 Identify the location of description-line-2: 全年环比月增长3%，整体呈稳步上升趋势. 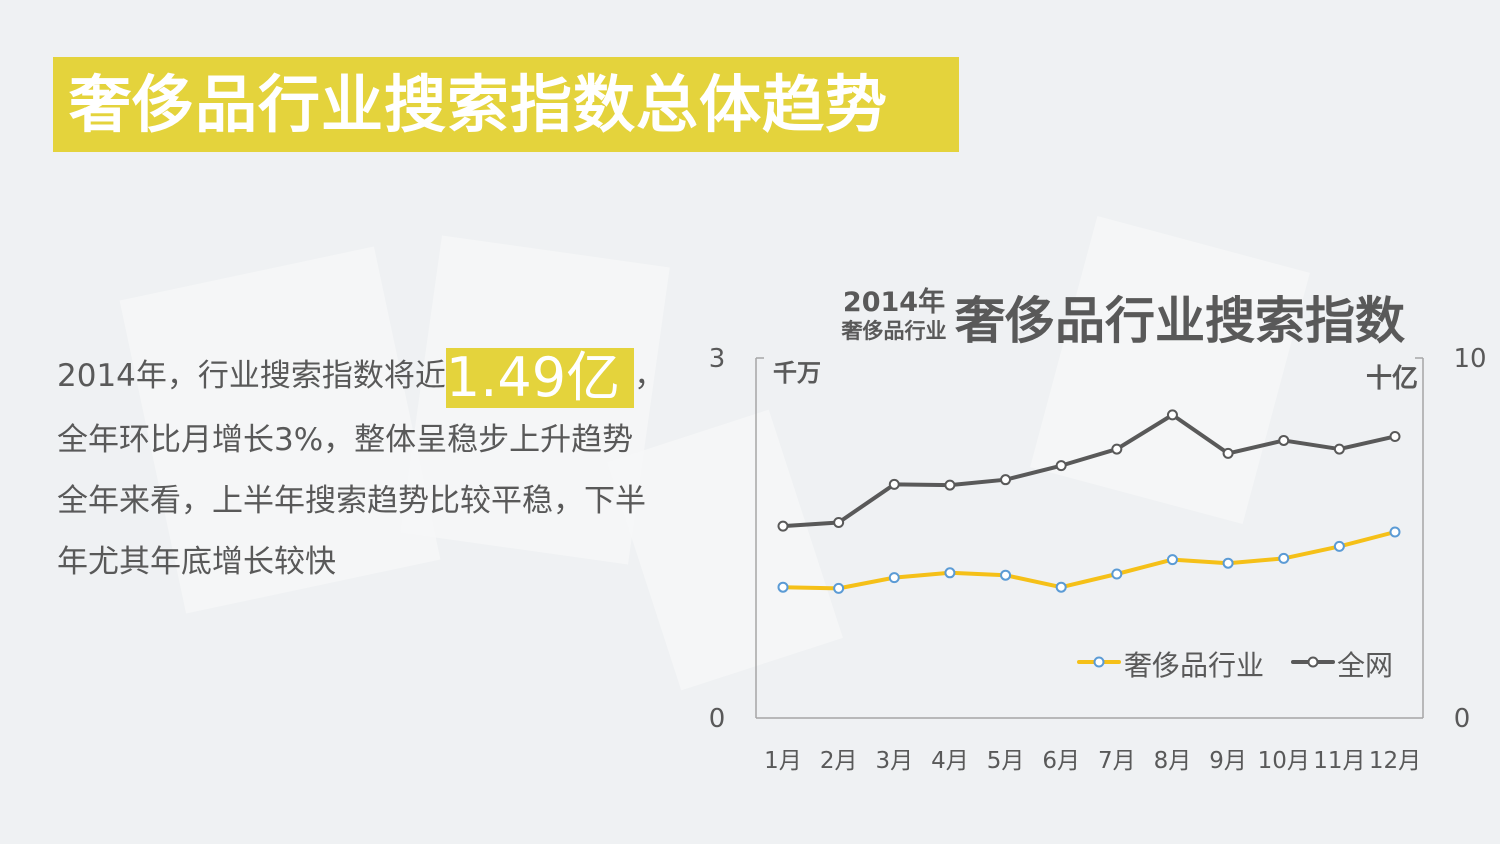
(345, 440).